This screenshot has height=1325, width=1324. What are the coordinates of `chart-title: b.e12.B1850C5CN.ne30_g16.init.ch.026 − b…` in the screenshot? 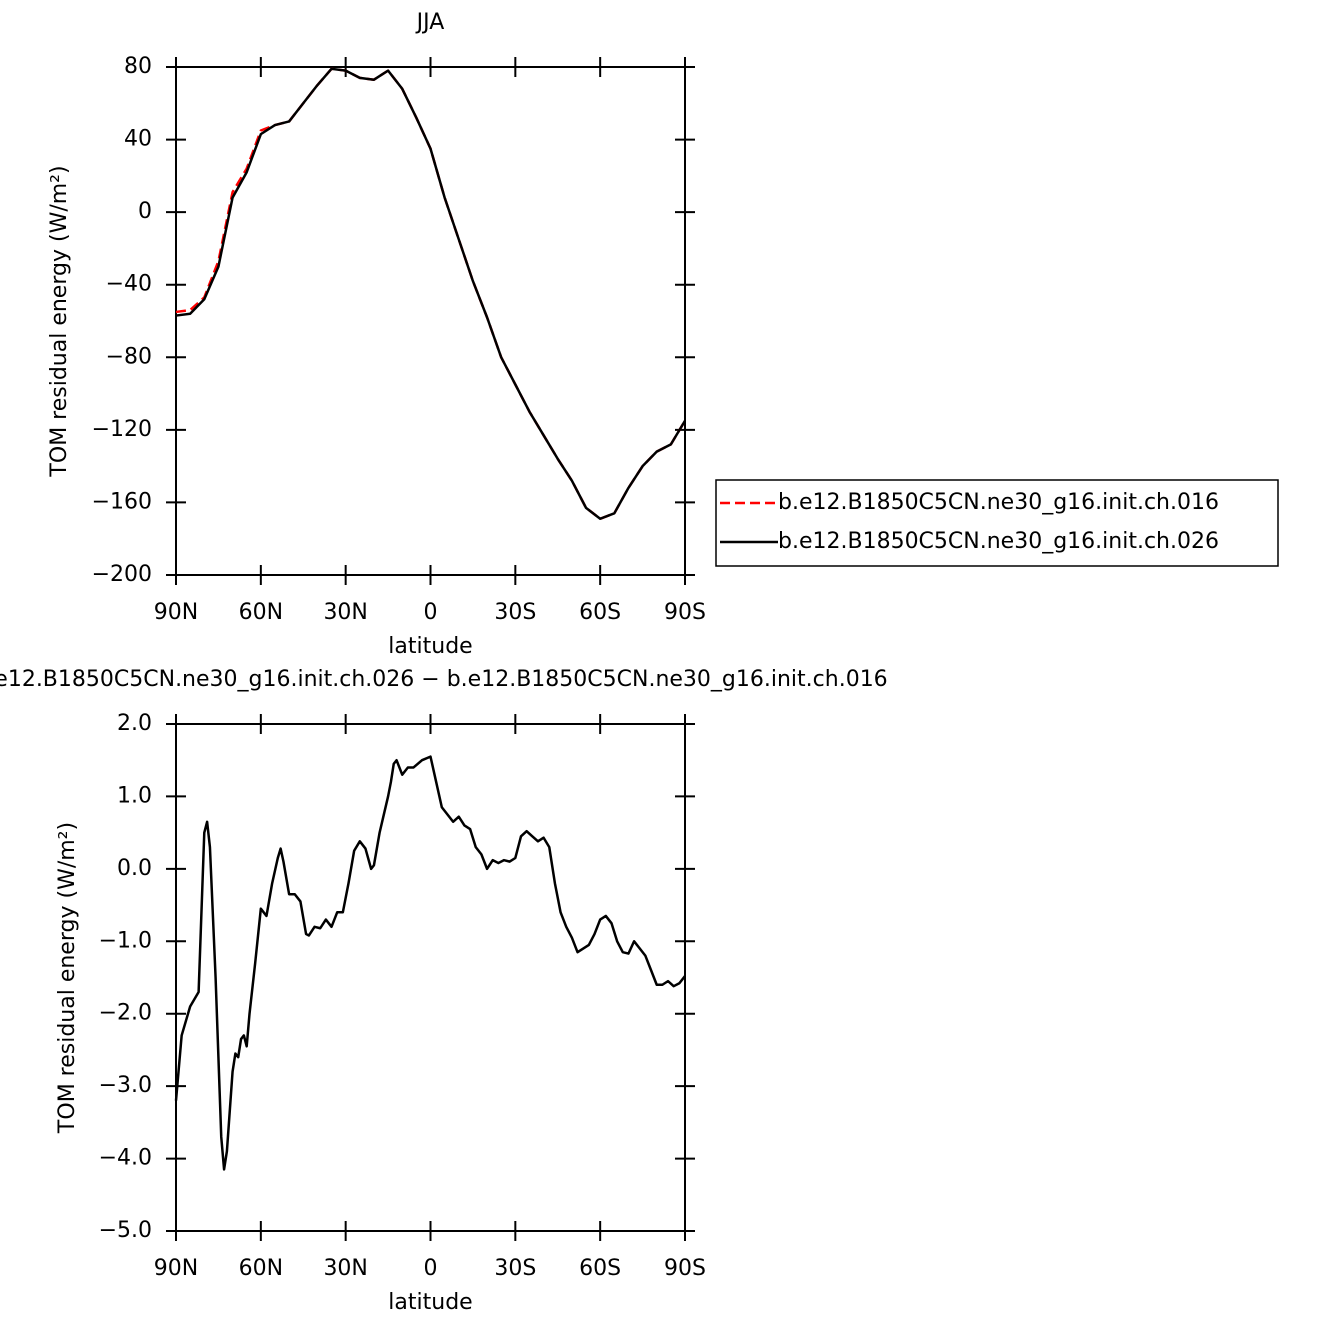 It's located at (444, 679).